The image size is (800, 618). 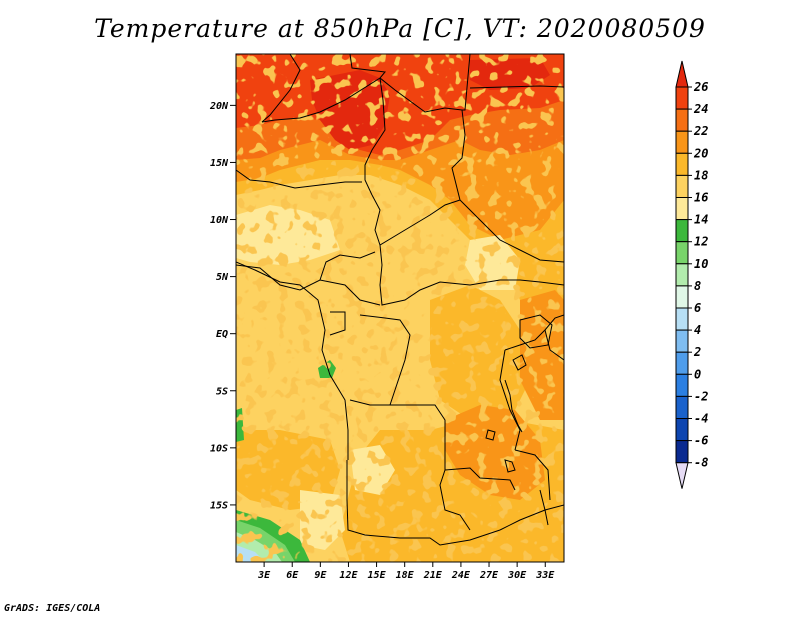 What do you see at coordinates (701, 419) in the screenshot?
I see `colorbar-level-label: -4` at bounding box center [701, 419].